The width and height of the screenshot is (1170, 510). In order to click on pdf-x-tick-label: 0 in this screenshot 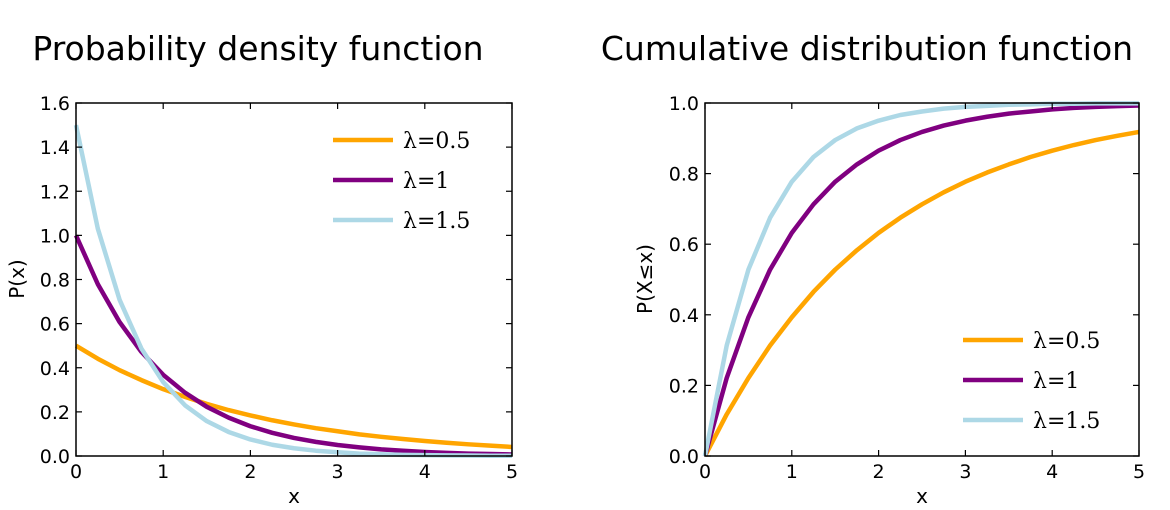, I will do `click(76, 472)`.